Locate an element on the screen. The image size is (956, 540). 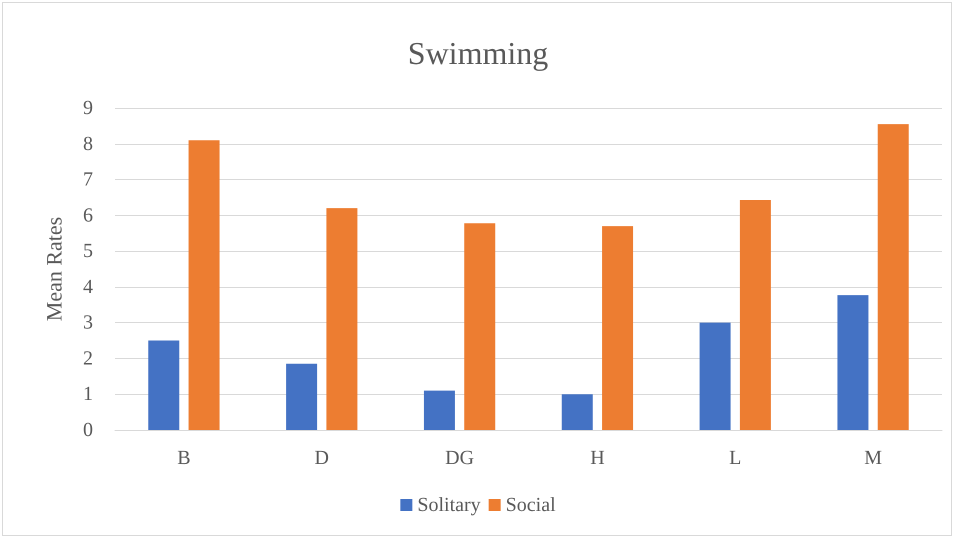
x-tick-label: M is located at coordinates (873, 458).